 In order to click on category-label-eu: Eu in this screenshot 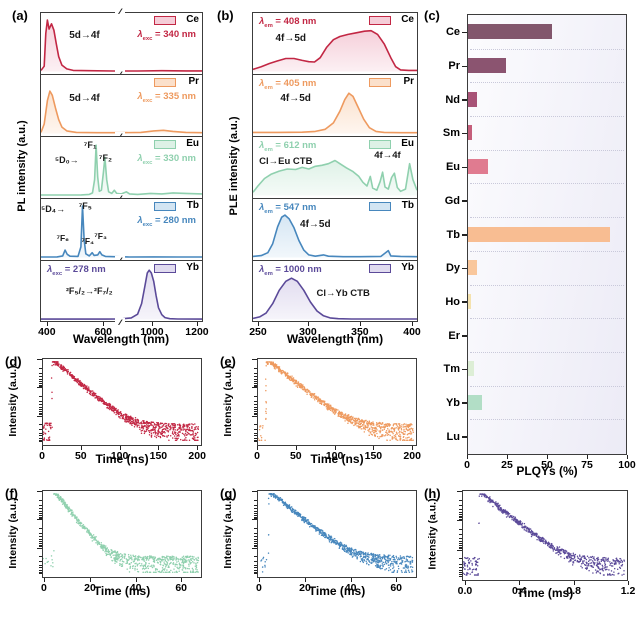, I will do `click(452, 167)`.